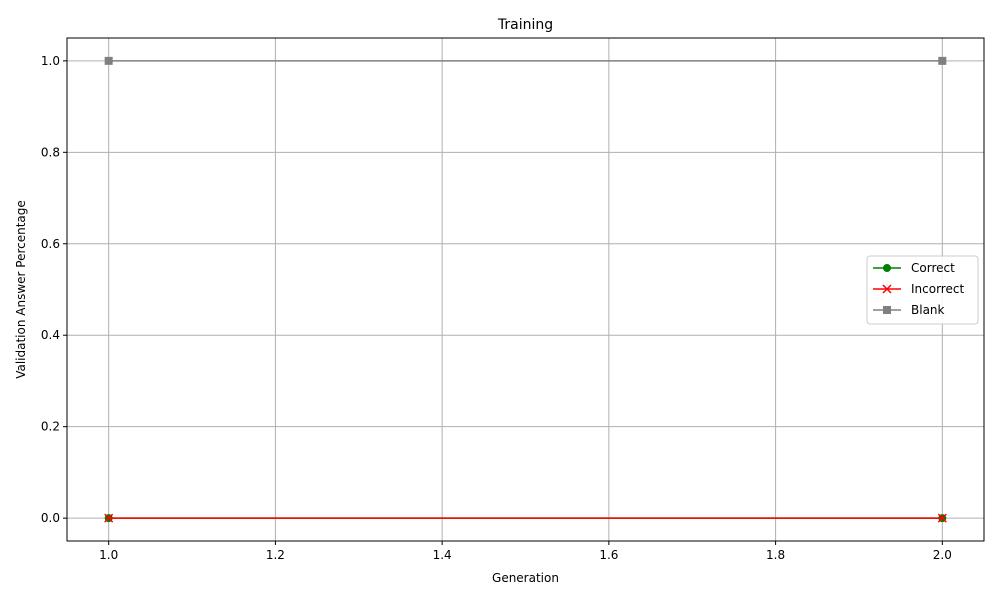 Image resolution: width=1000 pixels, height=600 pixels. What do you see at coordinates (887, 289) in the screenshot?
I see `legend-marker-incorrect` at bounding box center [887, 289].